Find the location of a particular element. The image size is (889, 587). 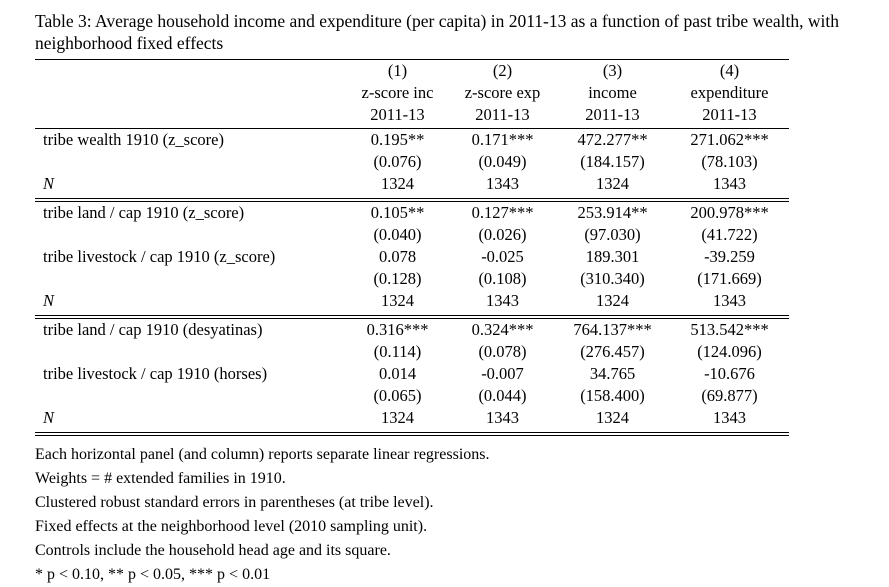

table-row: (0.076) (0.049) (184.157) (78.103) is located at coordinates (412, 162).